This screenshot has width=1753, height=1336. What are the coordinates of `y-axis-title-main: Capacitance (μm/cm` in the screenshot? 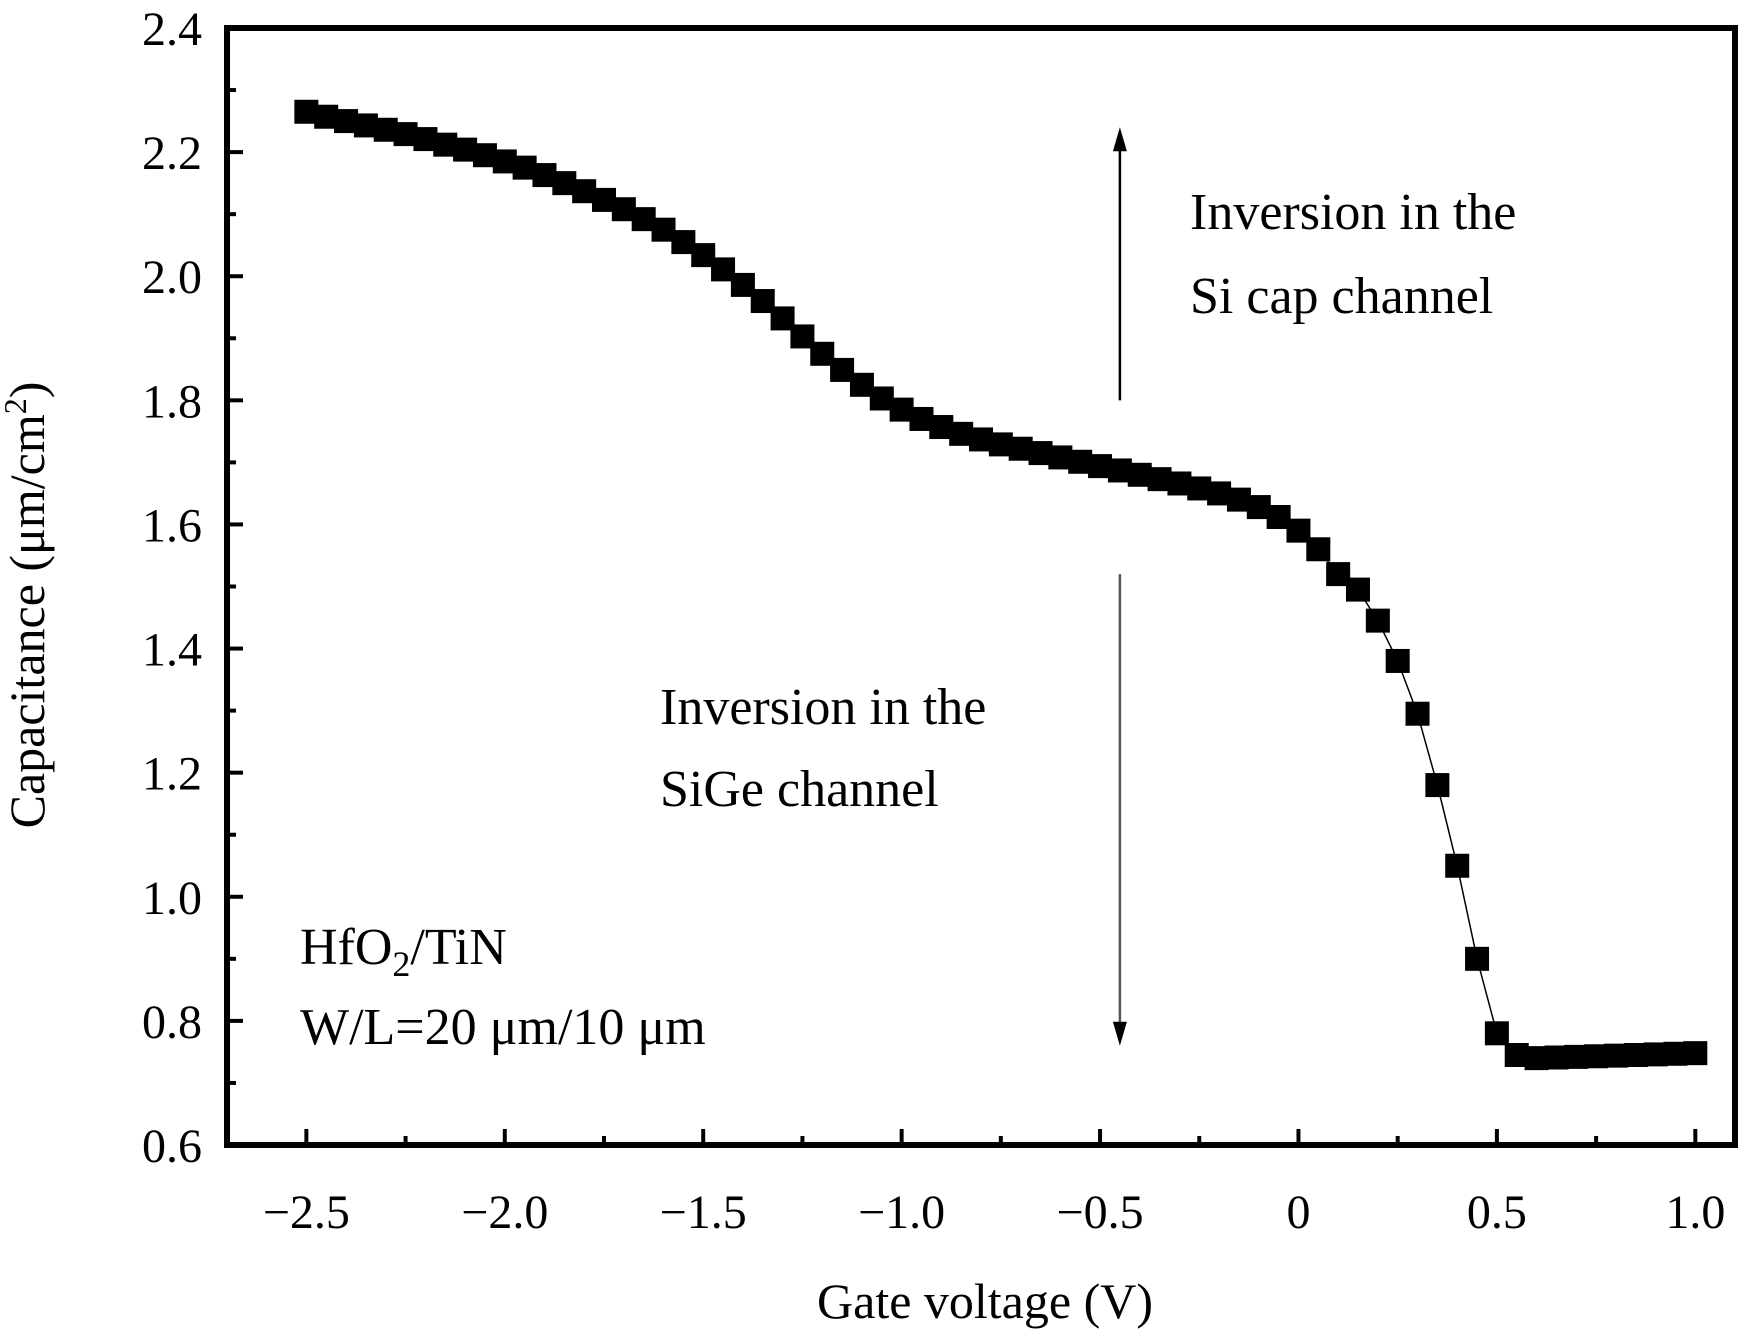 It's located at (27, 621).